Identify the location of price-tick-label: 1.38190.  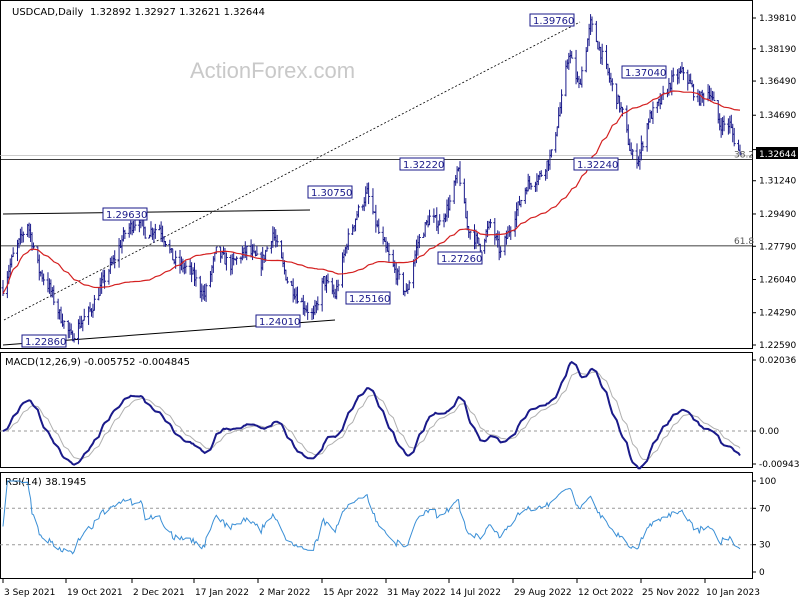
(777, 50).